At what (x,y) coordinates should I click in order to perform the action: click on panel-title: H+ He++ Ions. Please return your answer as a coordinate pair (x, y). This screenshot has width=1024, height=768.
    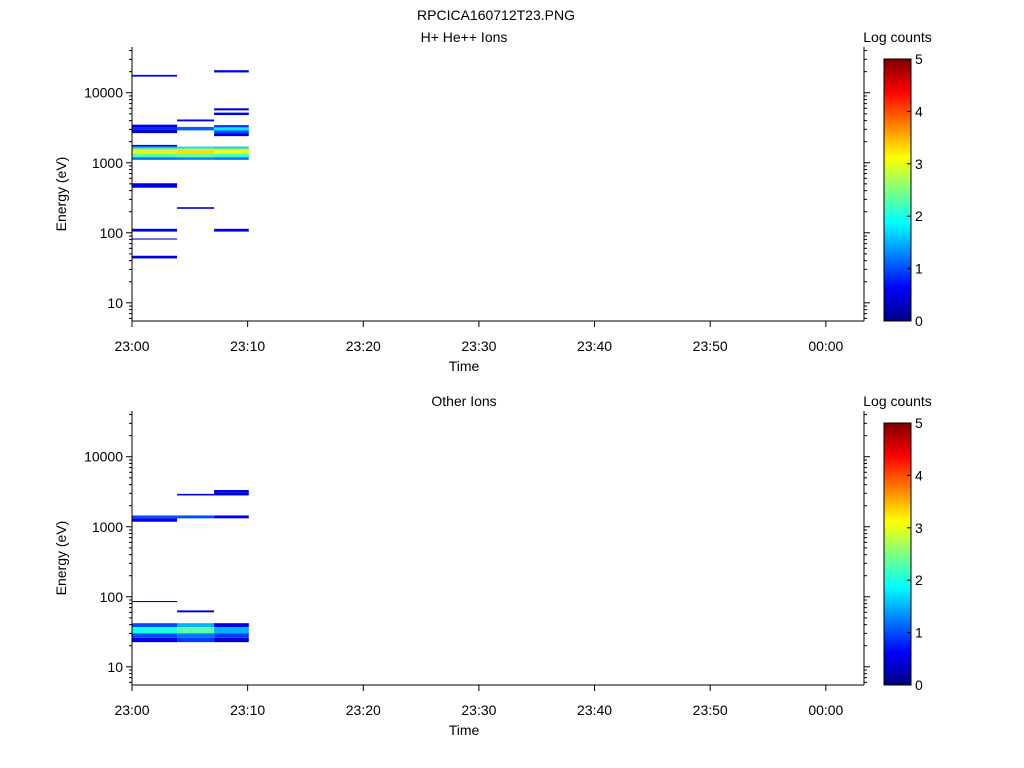
    Looking at the image, I should click on (464, 37).